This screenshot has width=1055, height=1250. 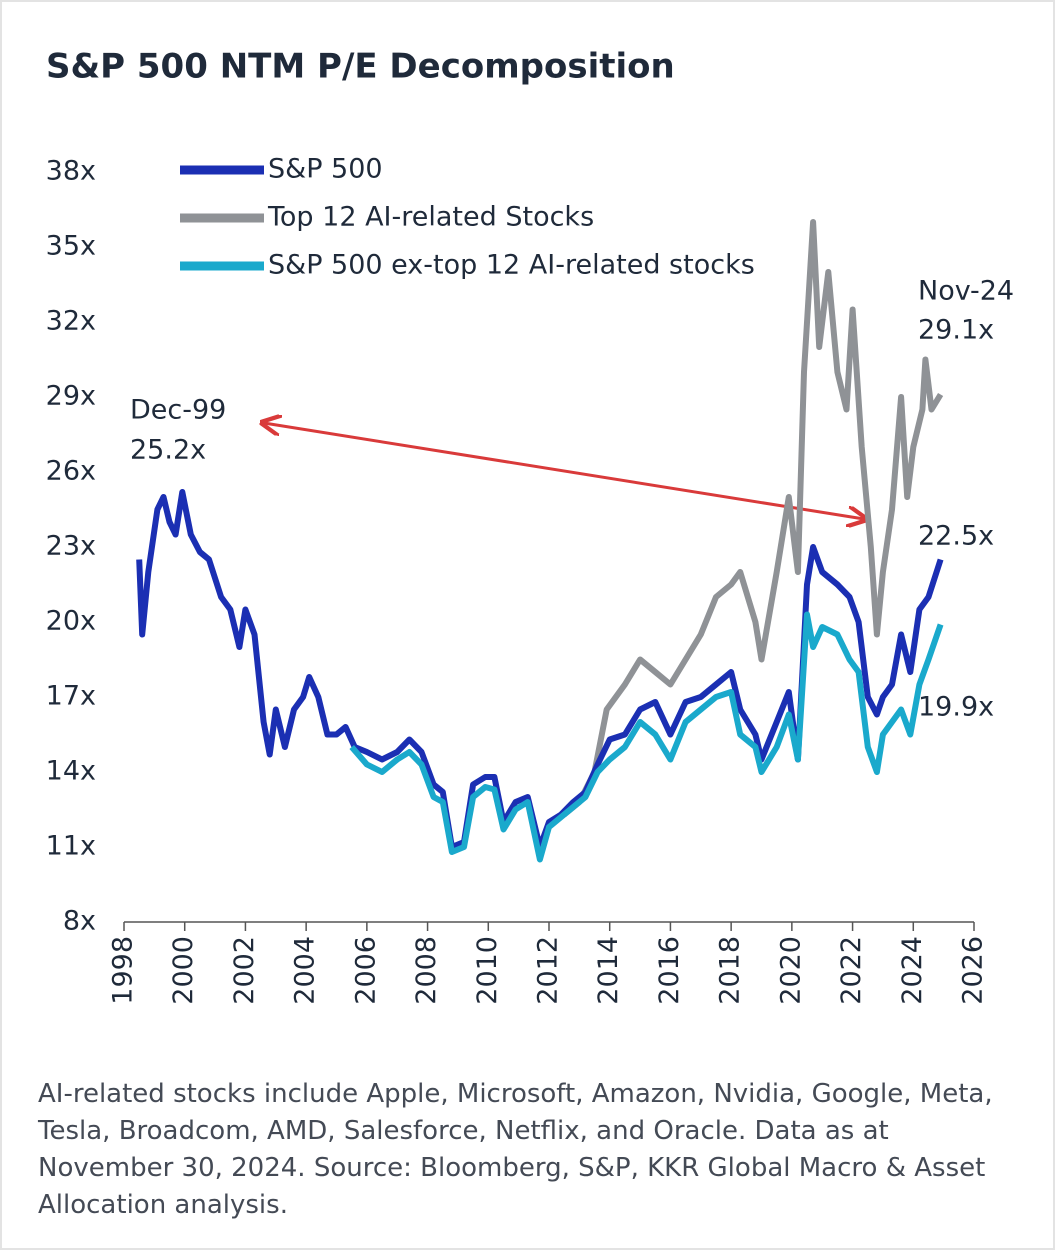 What do you see at coordinates (669, 970) in the screenshot?
I see `x-tick-label: 2016` at bounding box center [669, 970].